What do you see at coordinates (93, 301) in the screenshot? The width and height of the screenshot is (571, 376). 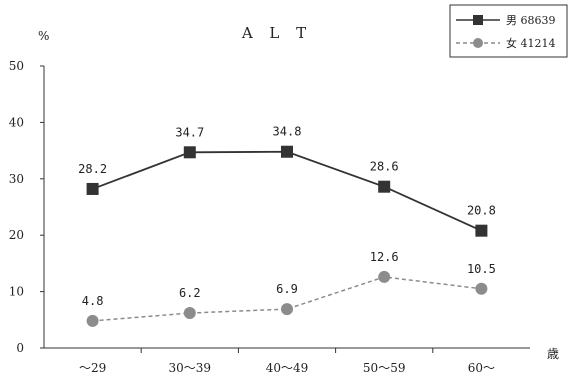 I see `data-label: 4.8` at bounding box center [93, 301].